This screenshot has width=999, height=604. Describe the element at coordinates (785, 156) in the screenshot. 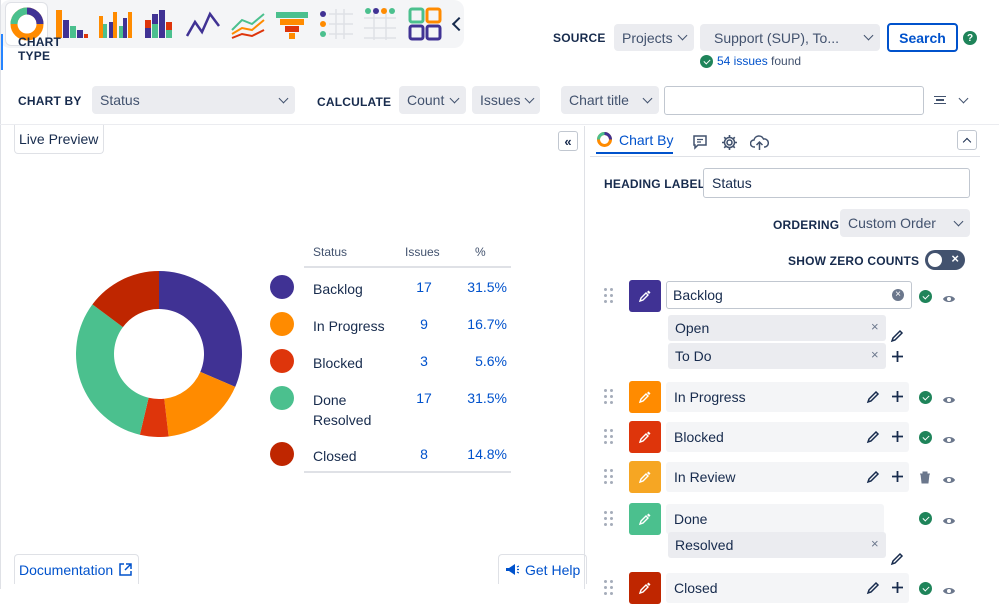

I see `settings-tabs-rule` at that location.